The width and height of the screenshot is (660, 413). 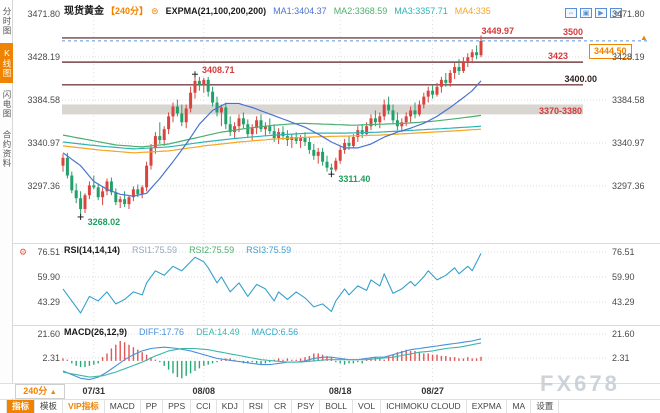 I want to click on indicator-values: MA1:3404.37 MA2:3368.59 MA3:3357.71 MA4:335, so click(x=382, y=11).